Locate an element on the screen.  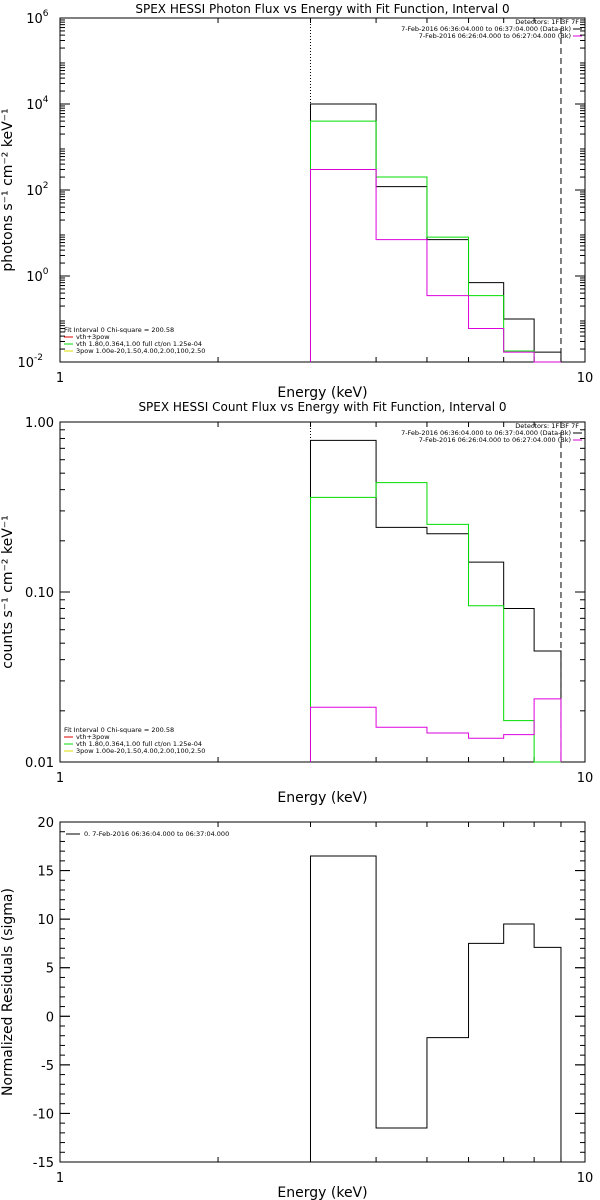
y-axis-label: counts s⁻¹ cm⁻² keV⁻¹ is located at coordinates (8, 592).